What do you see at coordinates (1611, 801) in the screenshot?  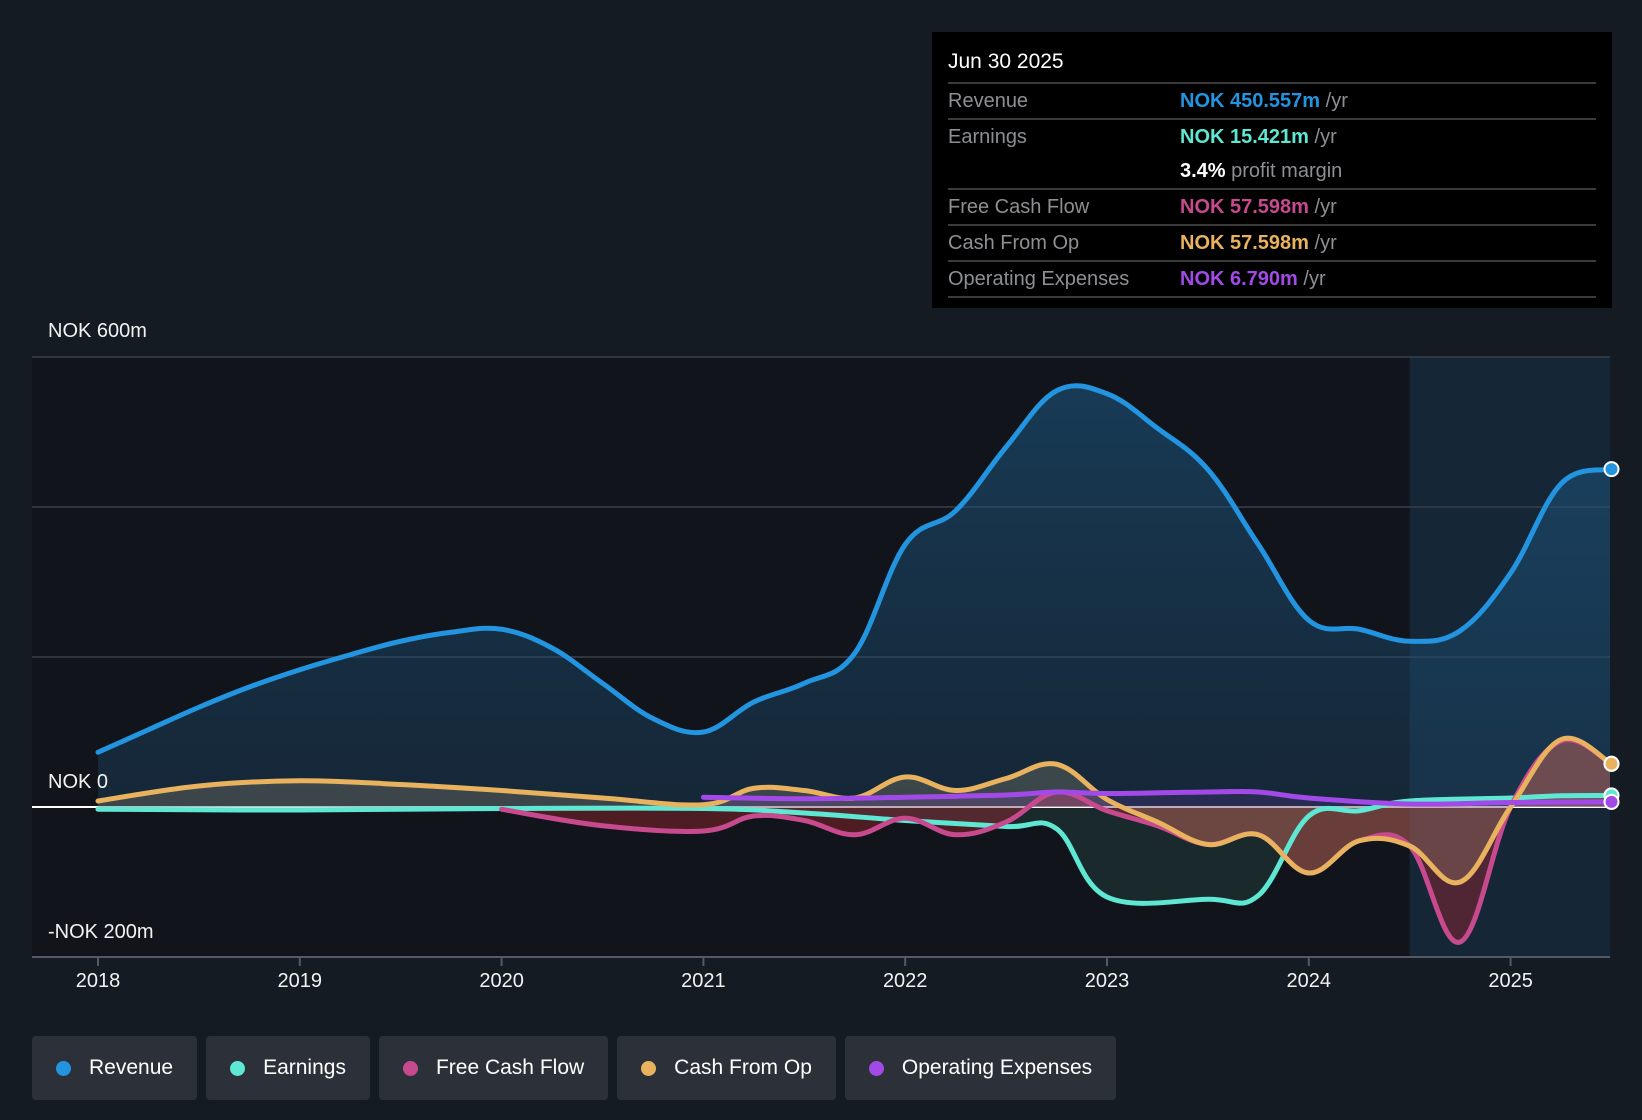 I see `operating-expenses-end-point` at bounding box center [1611, 801].